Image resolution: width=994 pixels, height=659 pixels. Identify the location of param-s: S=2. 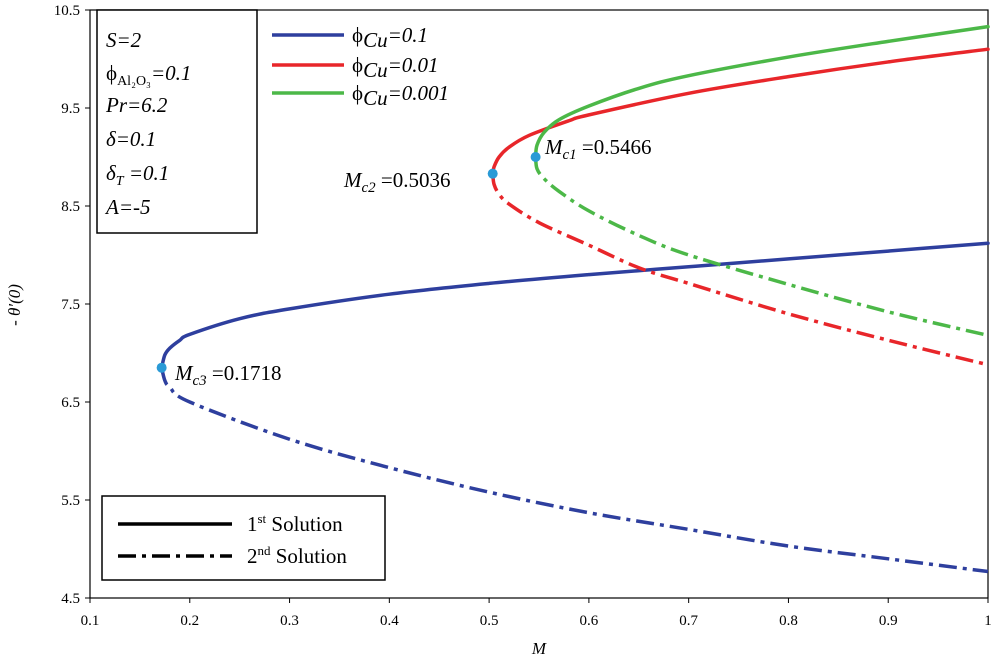
(124, 40).